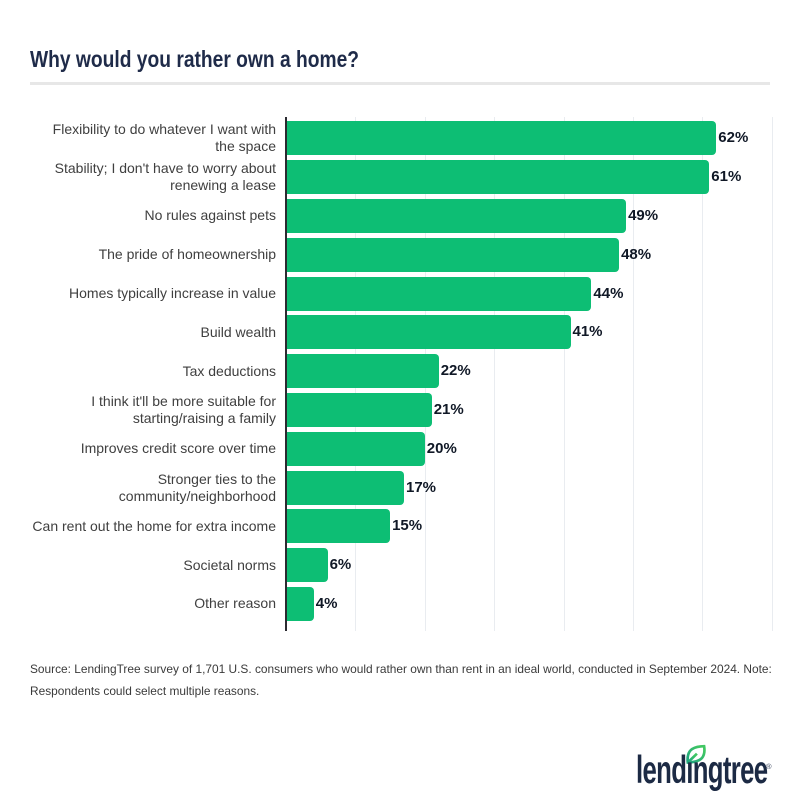 The width and height of the screenshot is (800, 801). What do you see at coordinates (702, 771) in the screenshot?
I see `svg-text: lendıngtree` at bounding box center [702, 771].